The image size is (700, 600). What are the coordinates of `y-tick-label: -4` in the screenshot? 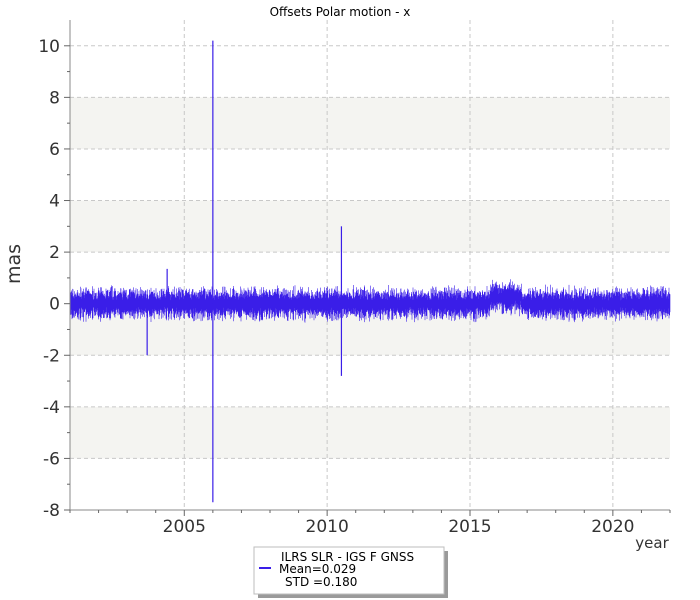 It's located at (51, 408).